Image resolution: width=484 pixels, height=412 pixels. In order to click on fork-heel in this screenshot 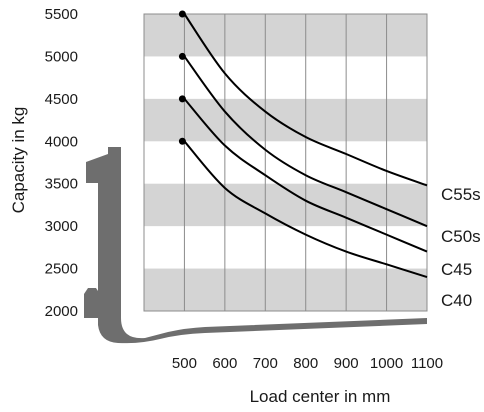, I will do `click(92, 306)`.